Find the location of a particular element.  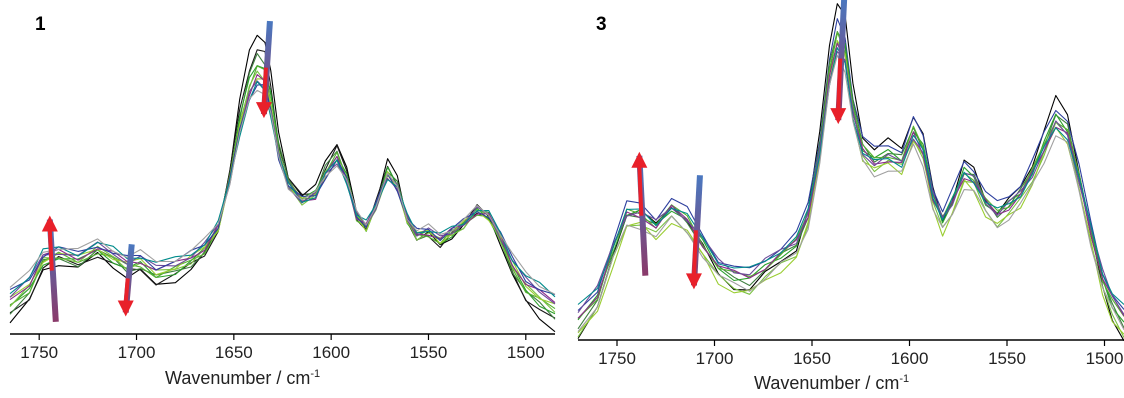

panel-label: 3 is located at coordinates (601, 24).